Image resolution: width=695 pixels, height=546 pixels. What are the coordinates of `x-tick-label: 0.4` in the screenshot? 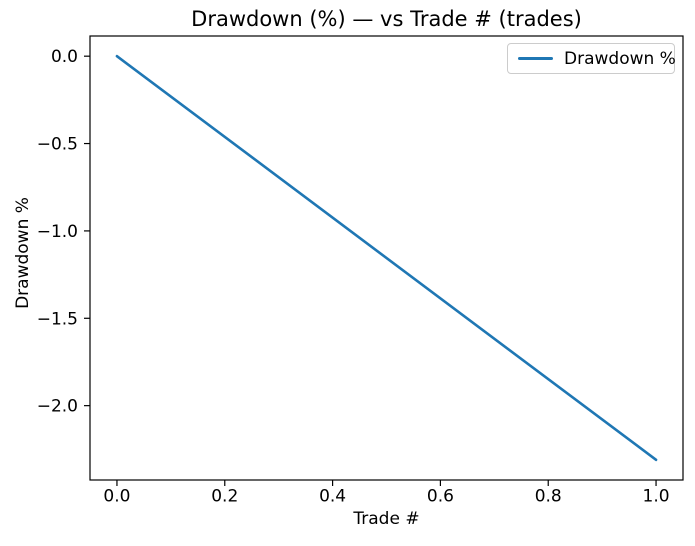 It's located at (332, 497).